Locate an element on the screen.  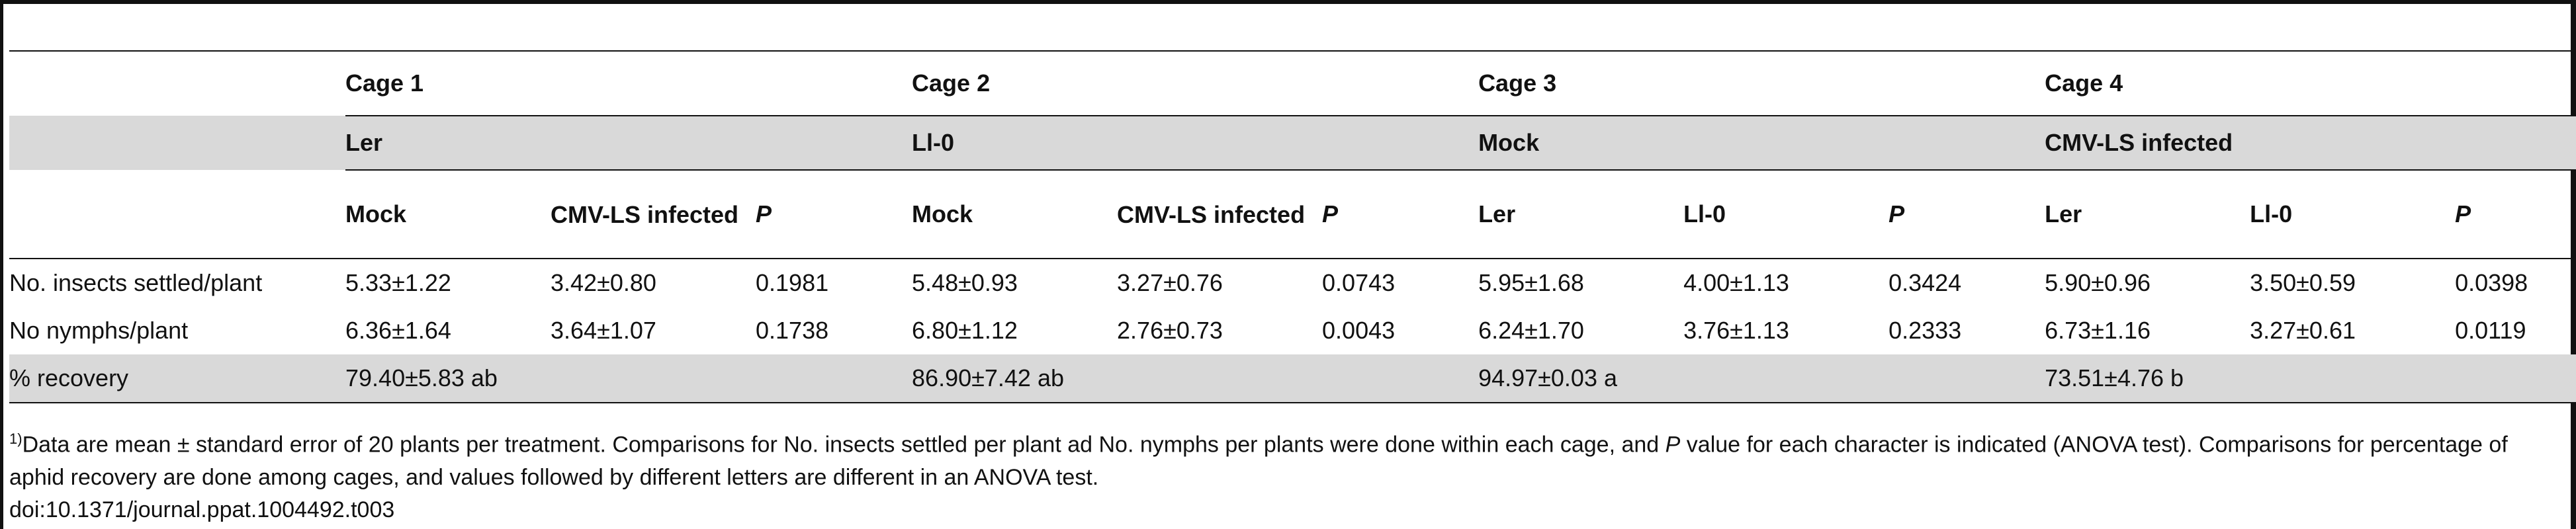
subheader-c3-b: Ll-0 is located at coordinates (1786, 214).